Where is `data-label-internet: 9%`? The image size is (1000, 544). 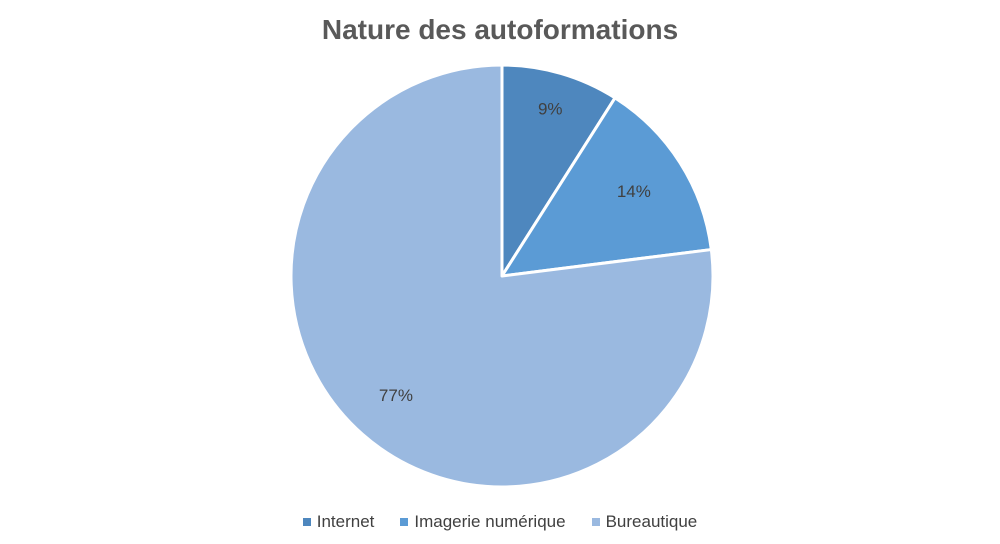 data-label-internet: 9% is located at coordinates (550, 108).